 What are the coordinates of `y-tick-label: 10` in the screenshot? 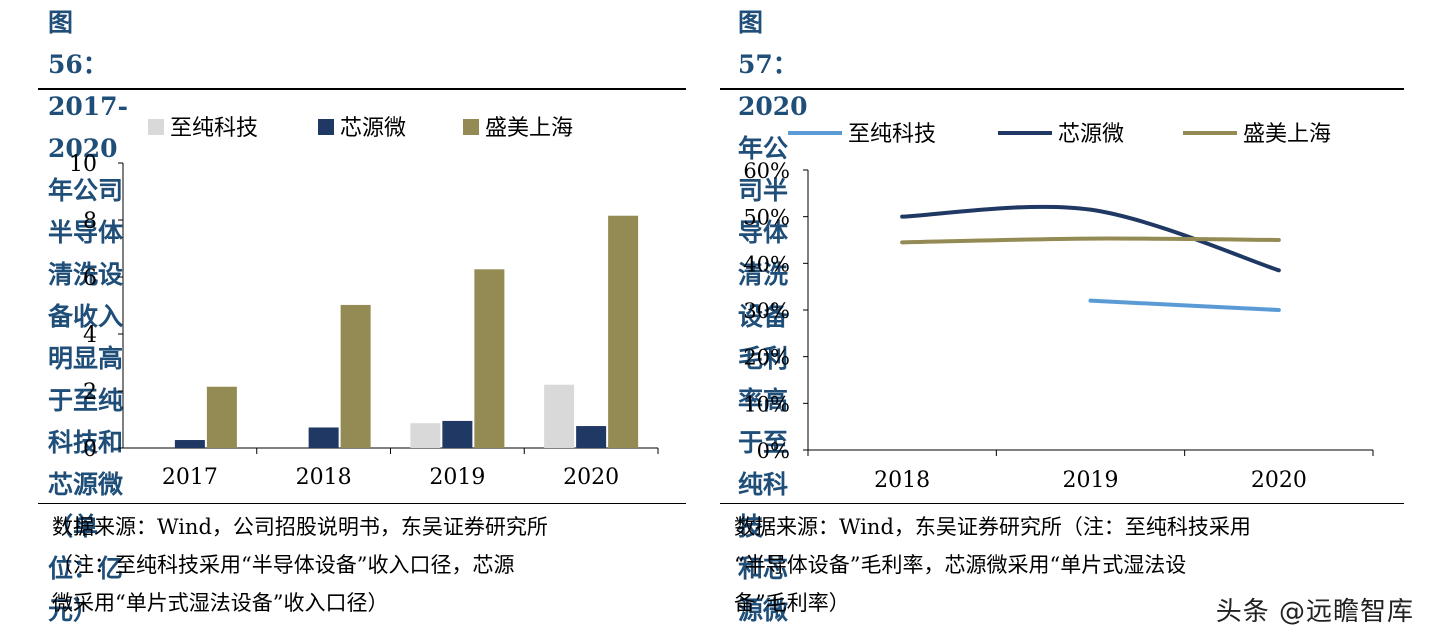 It's located at (83, 164).